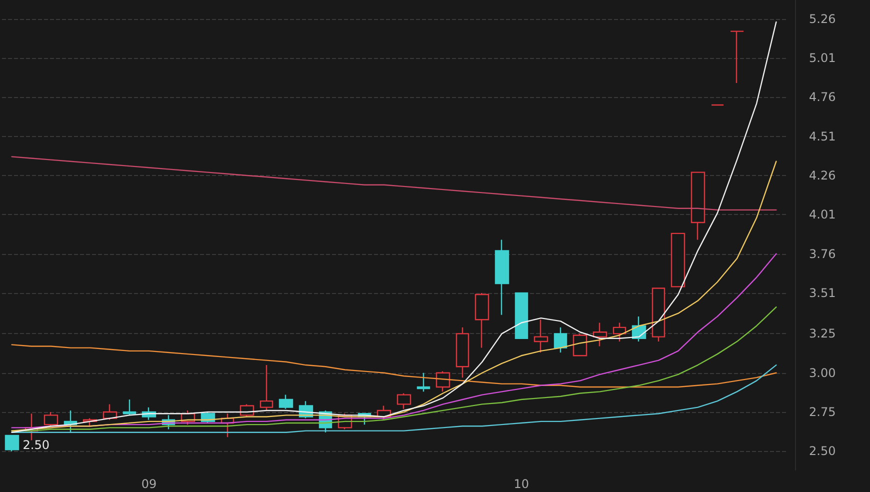 This screenshot has width=870, height=492. Describe the element at coordinates (822, 373) in the screenshot. I see `y-tick-label: 3.00` at that location.